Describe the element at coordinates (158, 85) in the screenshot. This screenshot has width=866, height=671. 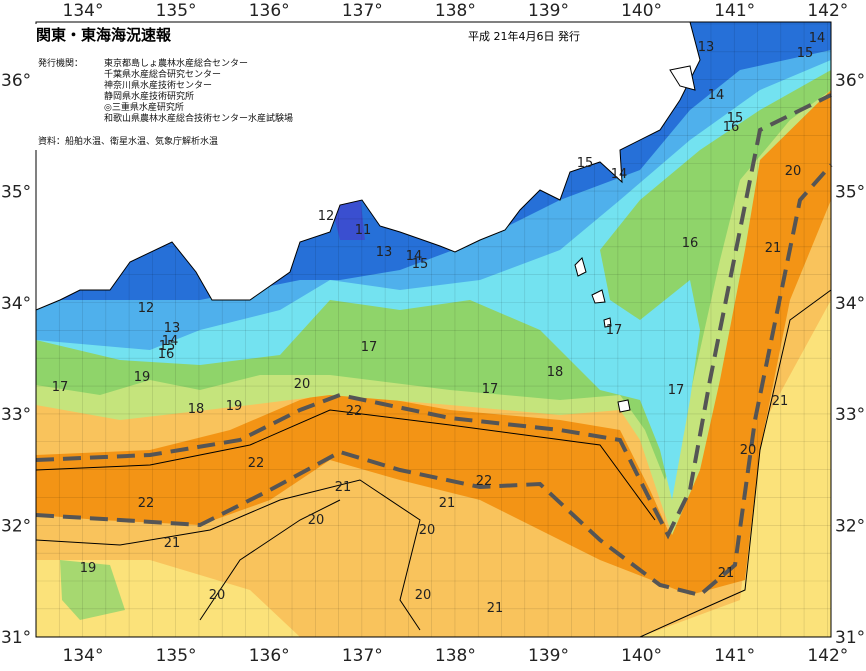
I see `publisher: 神奈川県水産技術センター` at that location.